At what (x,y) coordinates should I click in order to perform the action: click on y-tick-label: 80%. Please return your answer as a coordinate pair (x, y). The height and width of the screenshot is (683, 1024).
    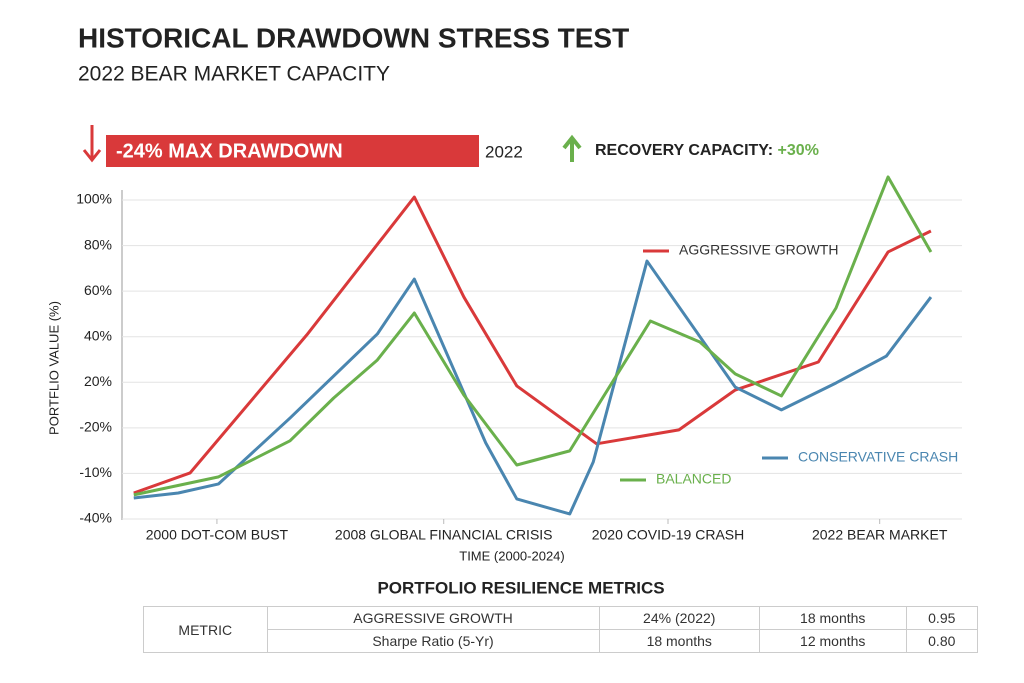
    Looking at the image, I should click on (98, 244).